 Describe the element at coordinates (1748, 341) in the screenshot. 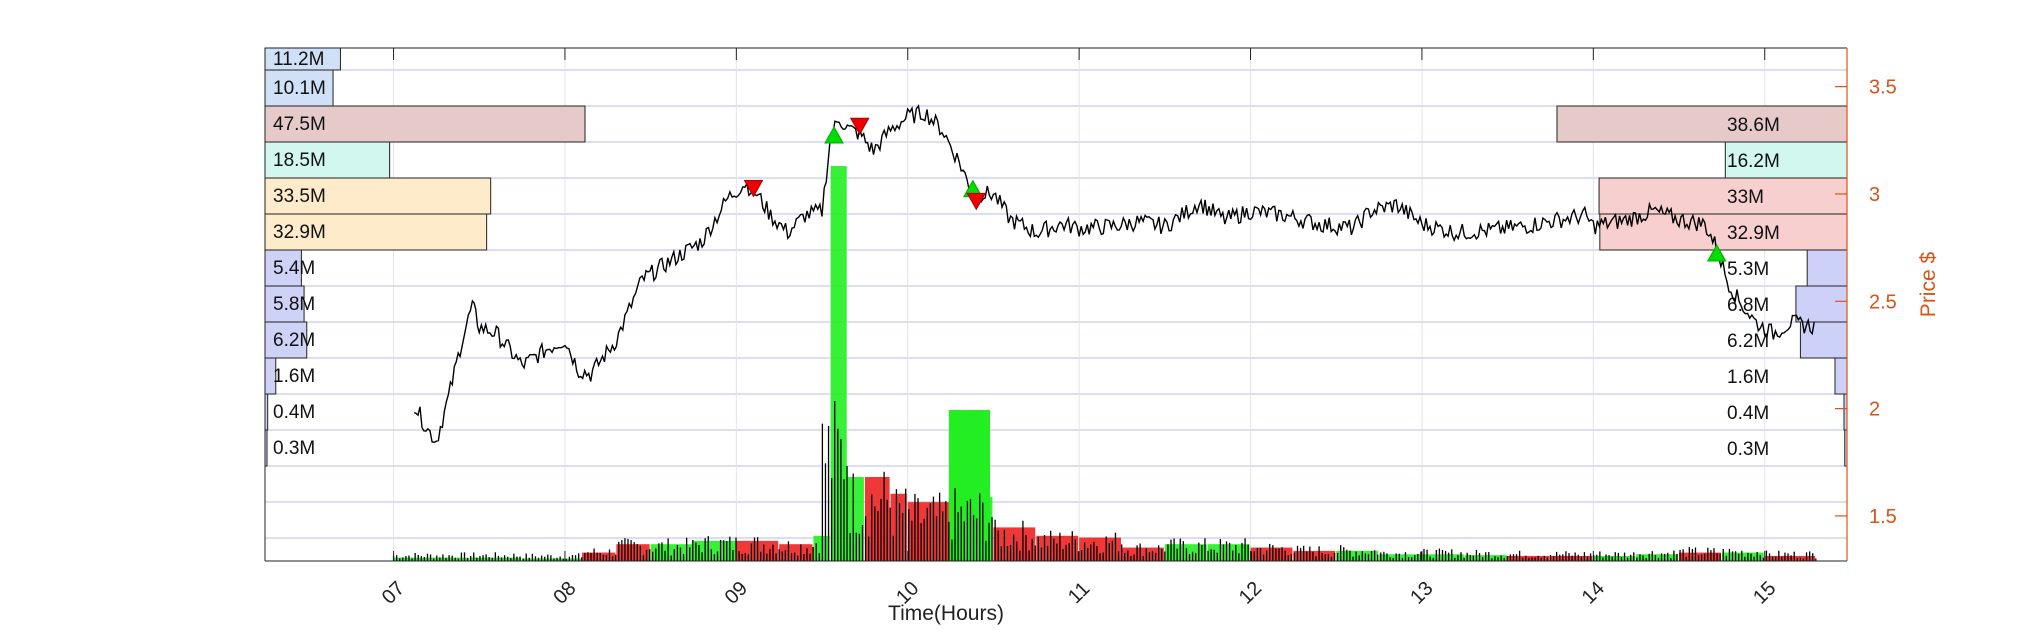

I see `right-profile-label: 6.2M` at that location.